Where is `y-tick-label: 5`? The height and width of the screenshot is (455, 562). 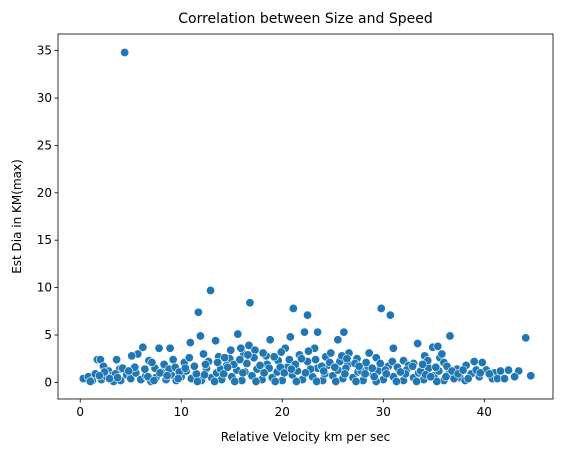
y-tick-label: 5 is located at coordinates (48, 335).